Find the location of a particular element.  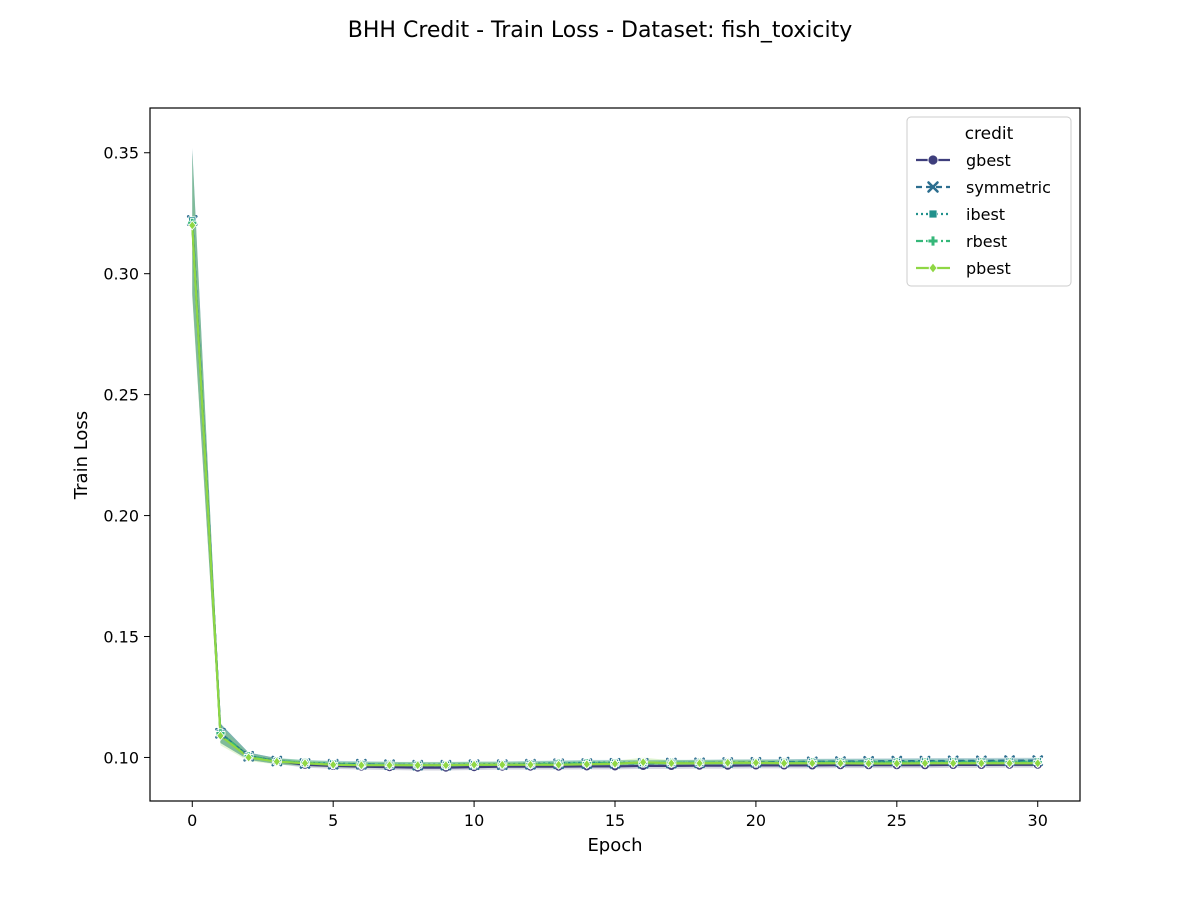

x-axis-label: Epoch is located at coordinates (614, 845).